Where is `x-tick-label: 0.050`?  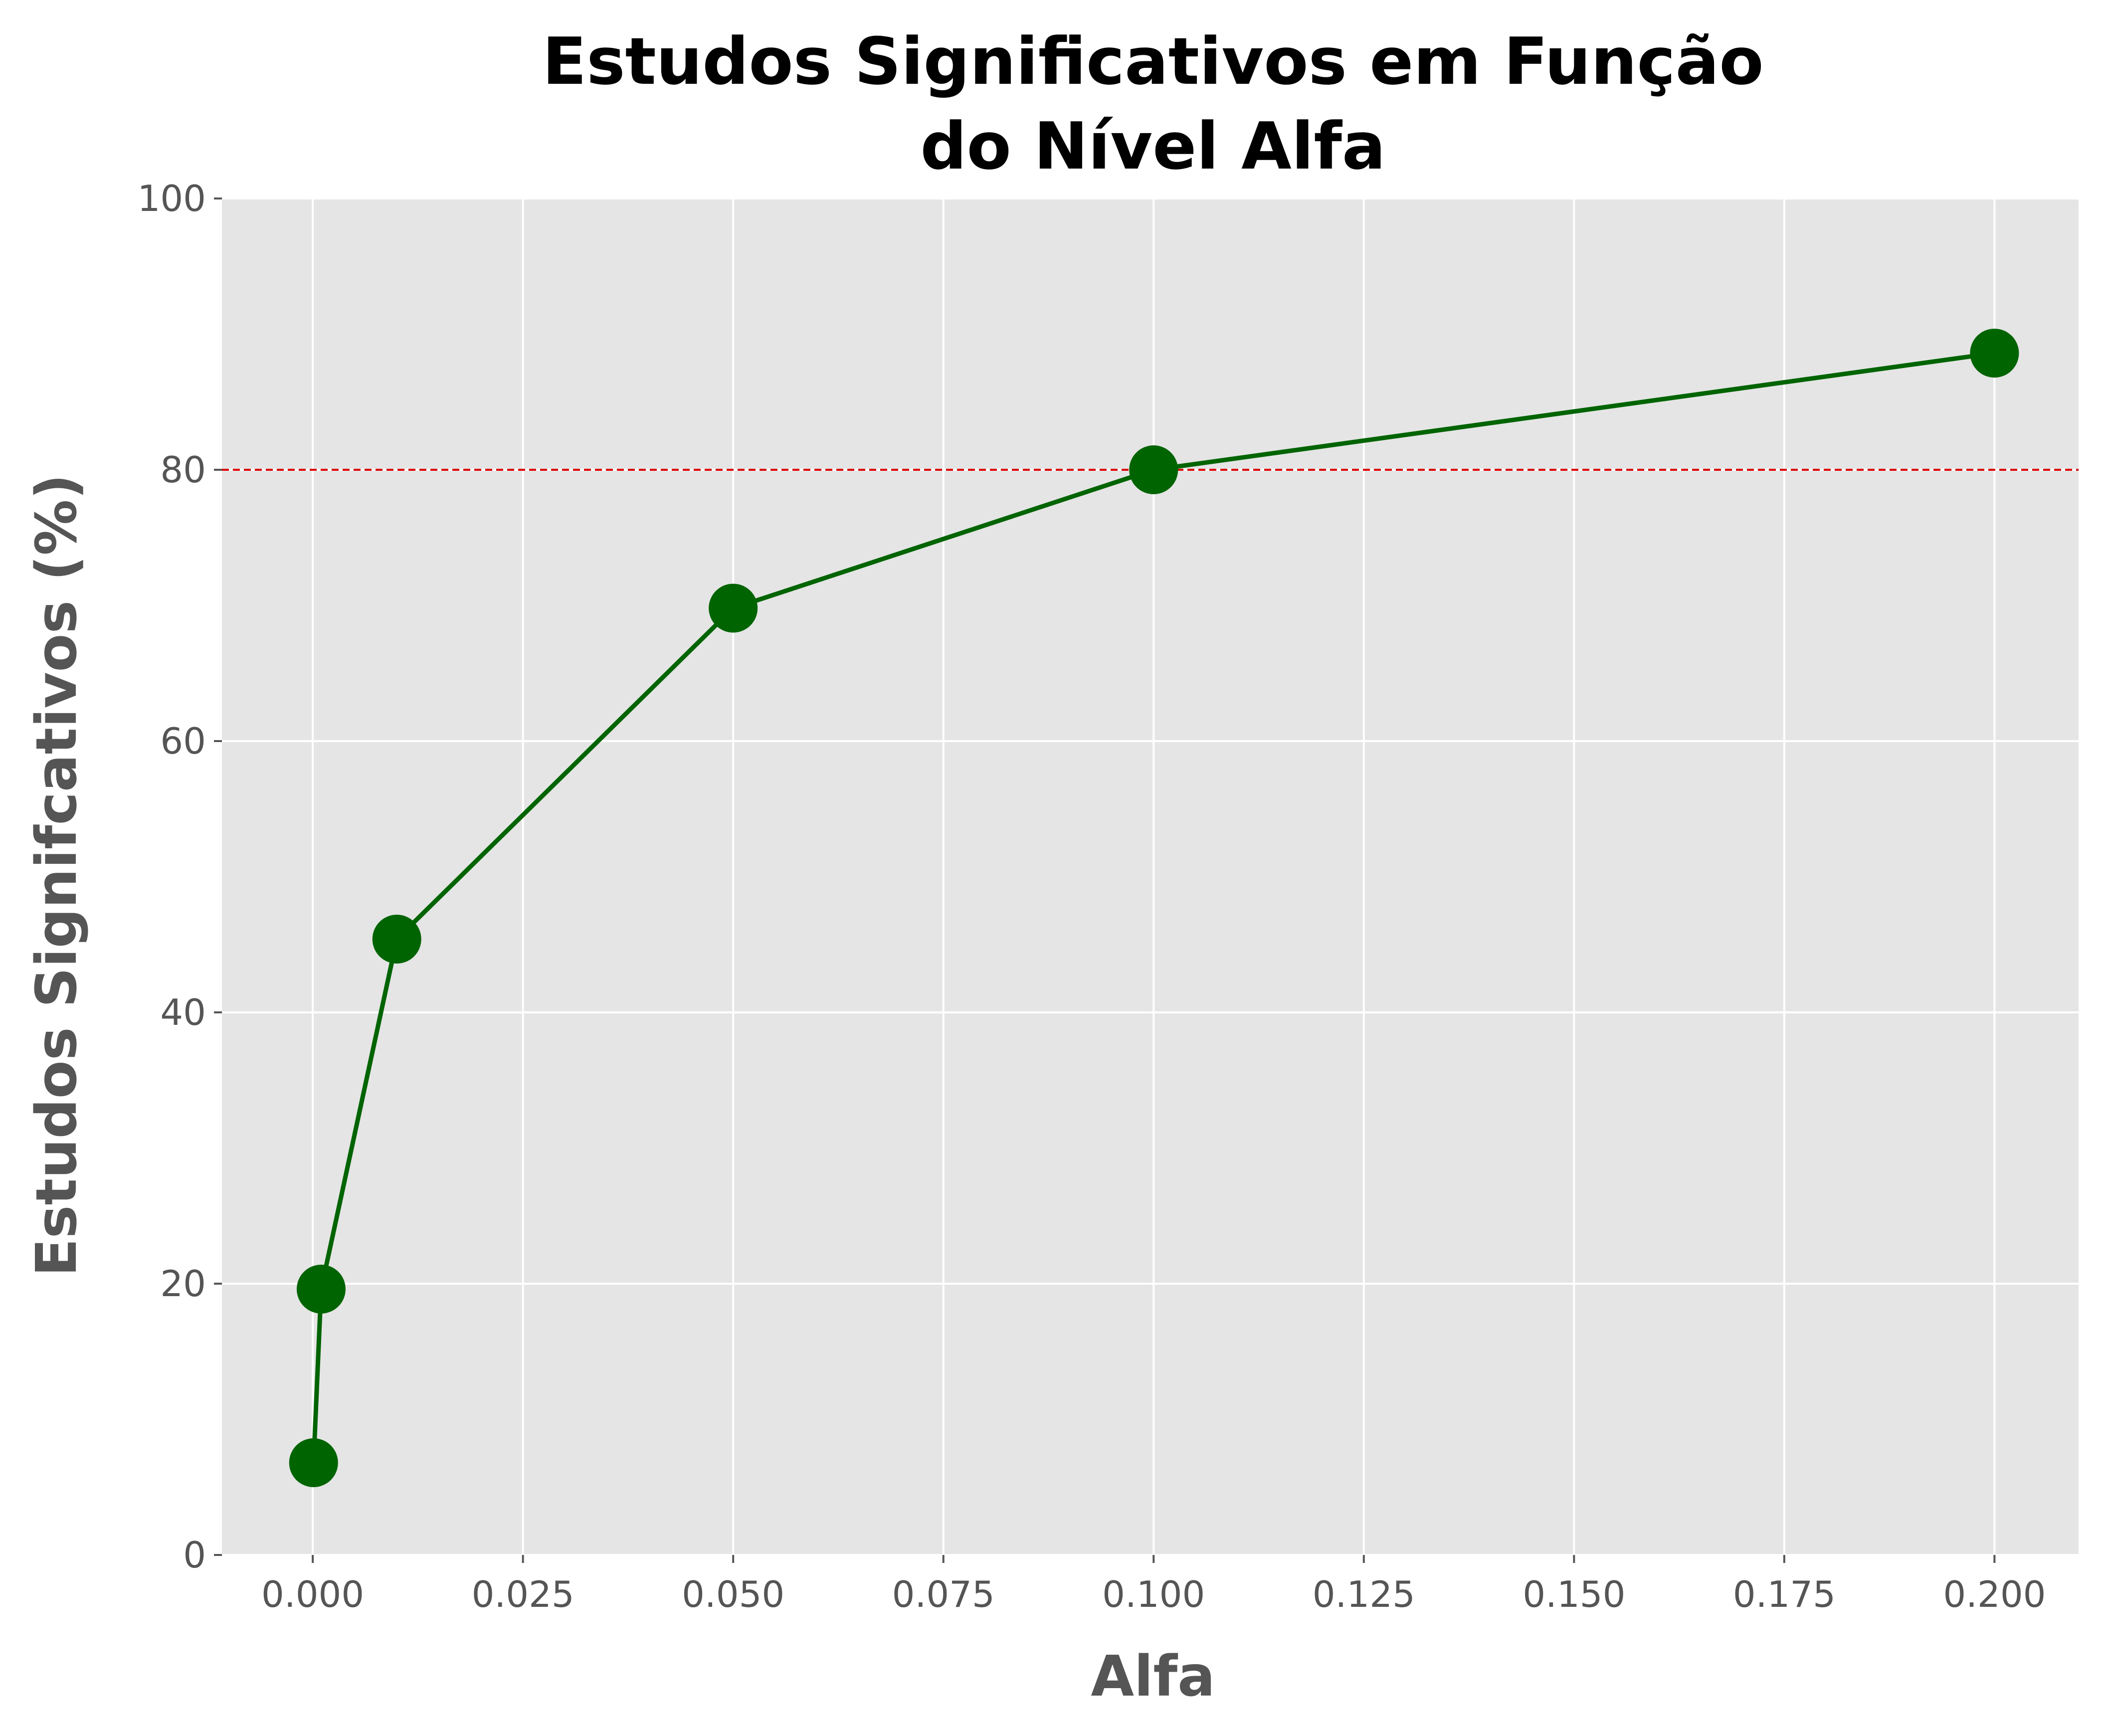
x-tick-label: 0.050 is located at coordinates (733, 1594).